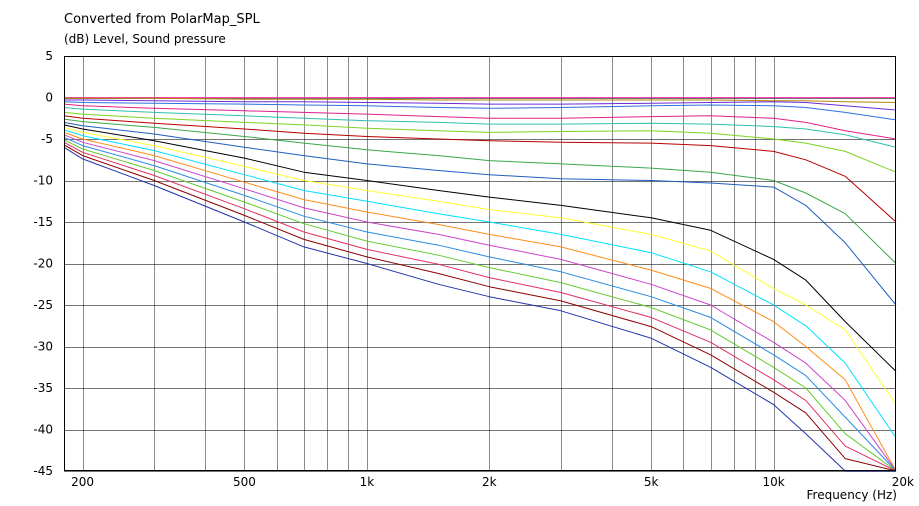 This screenshot has height=506, width=919. I want to click on x-axis-label: Frequency (Hz), so click(852, 495).